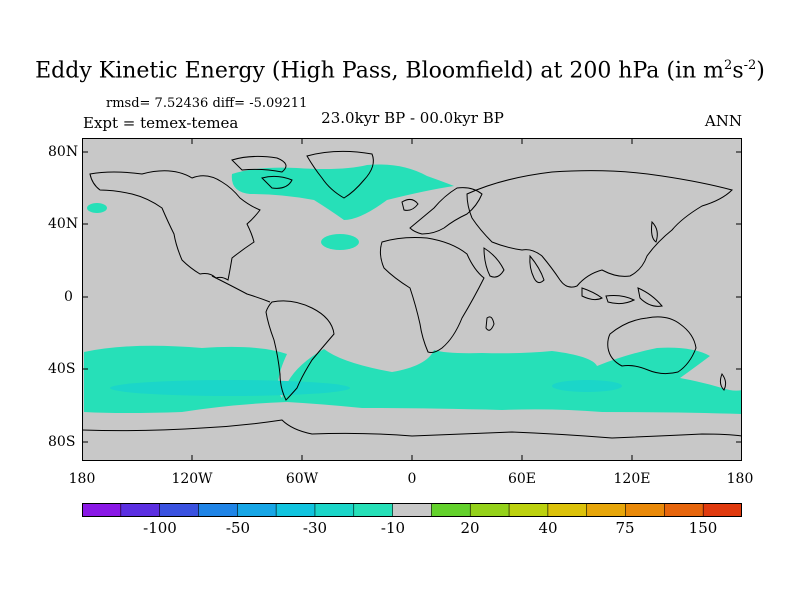  Describe the element at coordinates (412, 118) in the screenshot. I see `period-label: 23.0kyr BP - 00.0kyr BP` at that location.